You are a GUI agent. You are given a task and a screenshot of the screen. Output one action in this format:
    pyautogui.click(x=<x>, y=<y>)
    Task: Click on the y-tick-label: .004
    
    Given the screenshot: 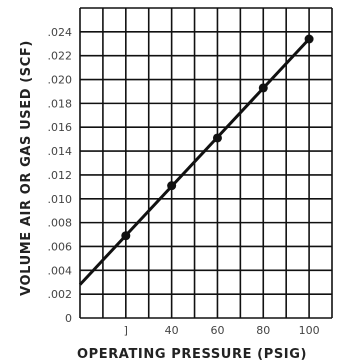 What is the action you would take?
    pyautogui.click(x=60, y=270)
    